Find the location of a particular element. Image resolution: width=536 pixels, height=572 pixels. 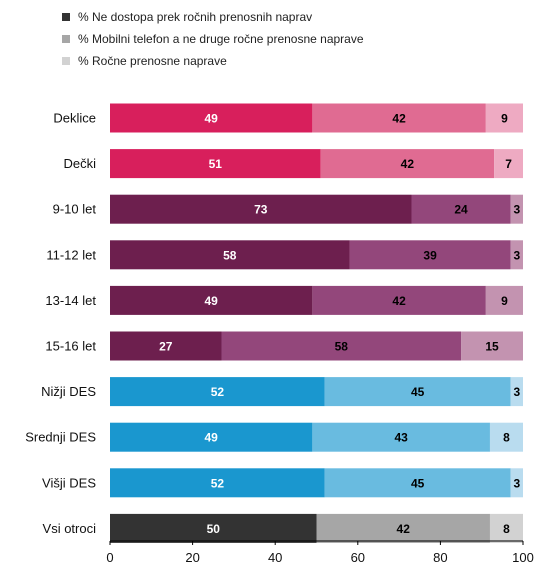

x-tick-label: 40 is located at coordinates (275, 557).